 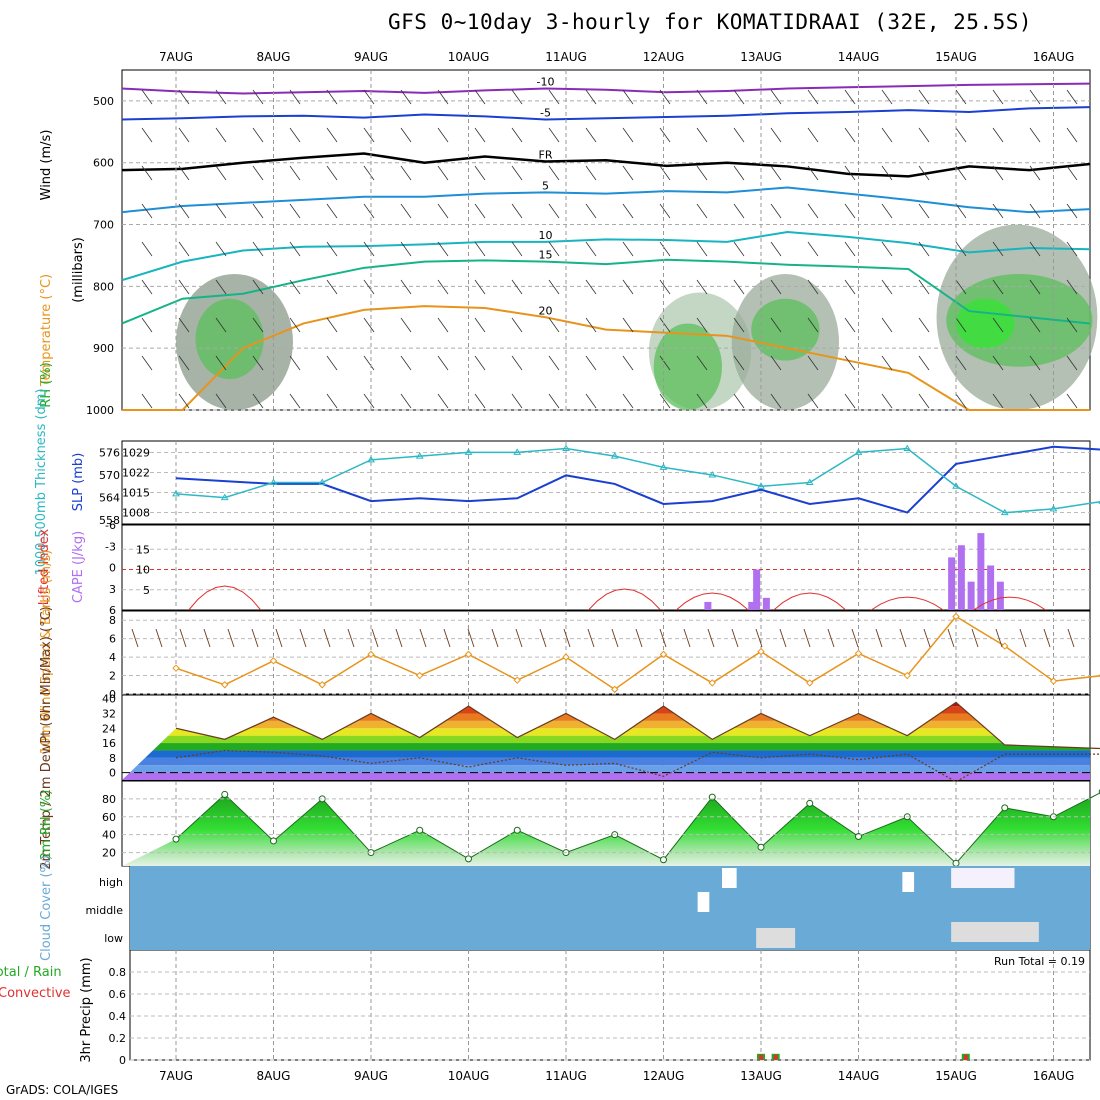 I want to click on precip-legend-total: Total / Rain, so click(x=31, y=972).